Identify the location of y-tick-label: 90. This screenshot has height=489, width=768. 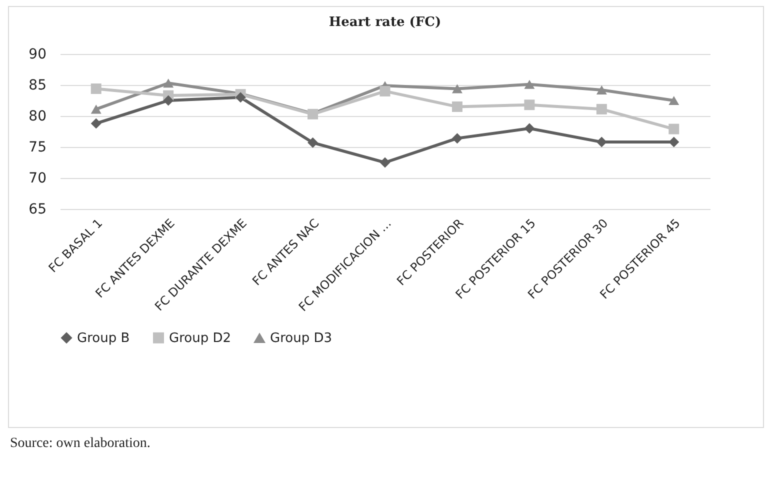
(37, 54).